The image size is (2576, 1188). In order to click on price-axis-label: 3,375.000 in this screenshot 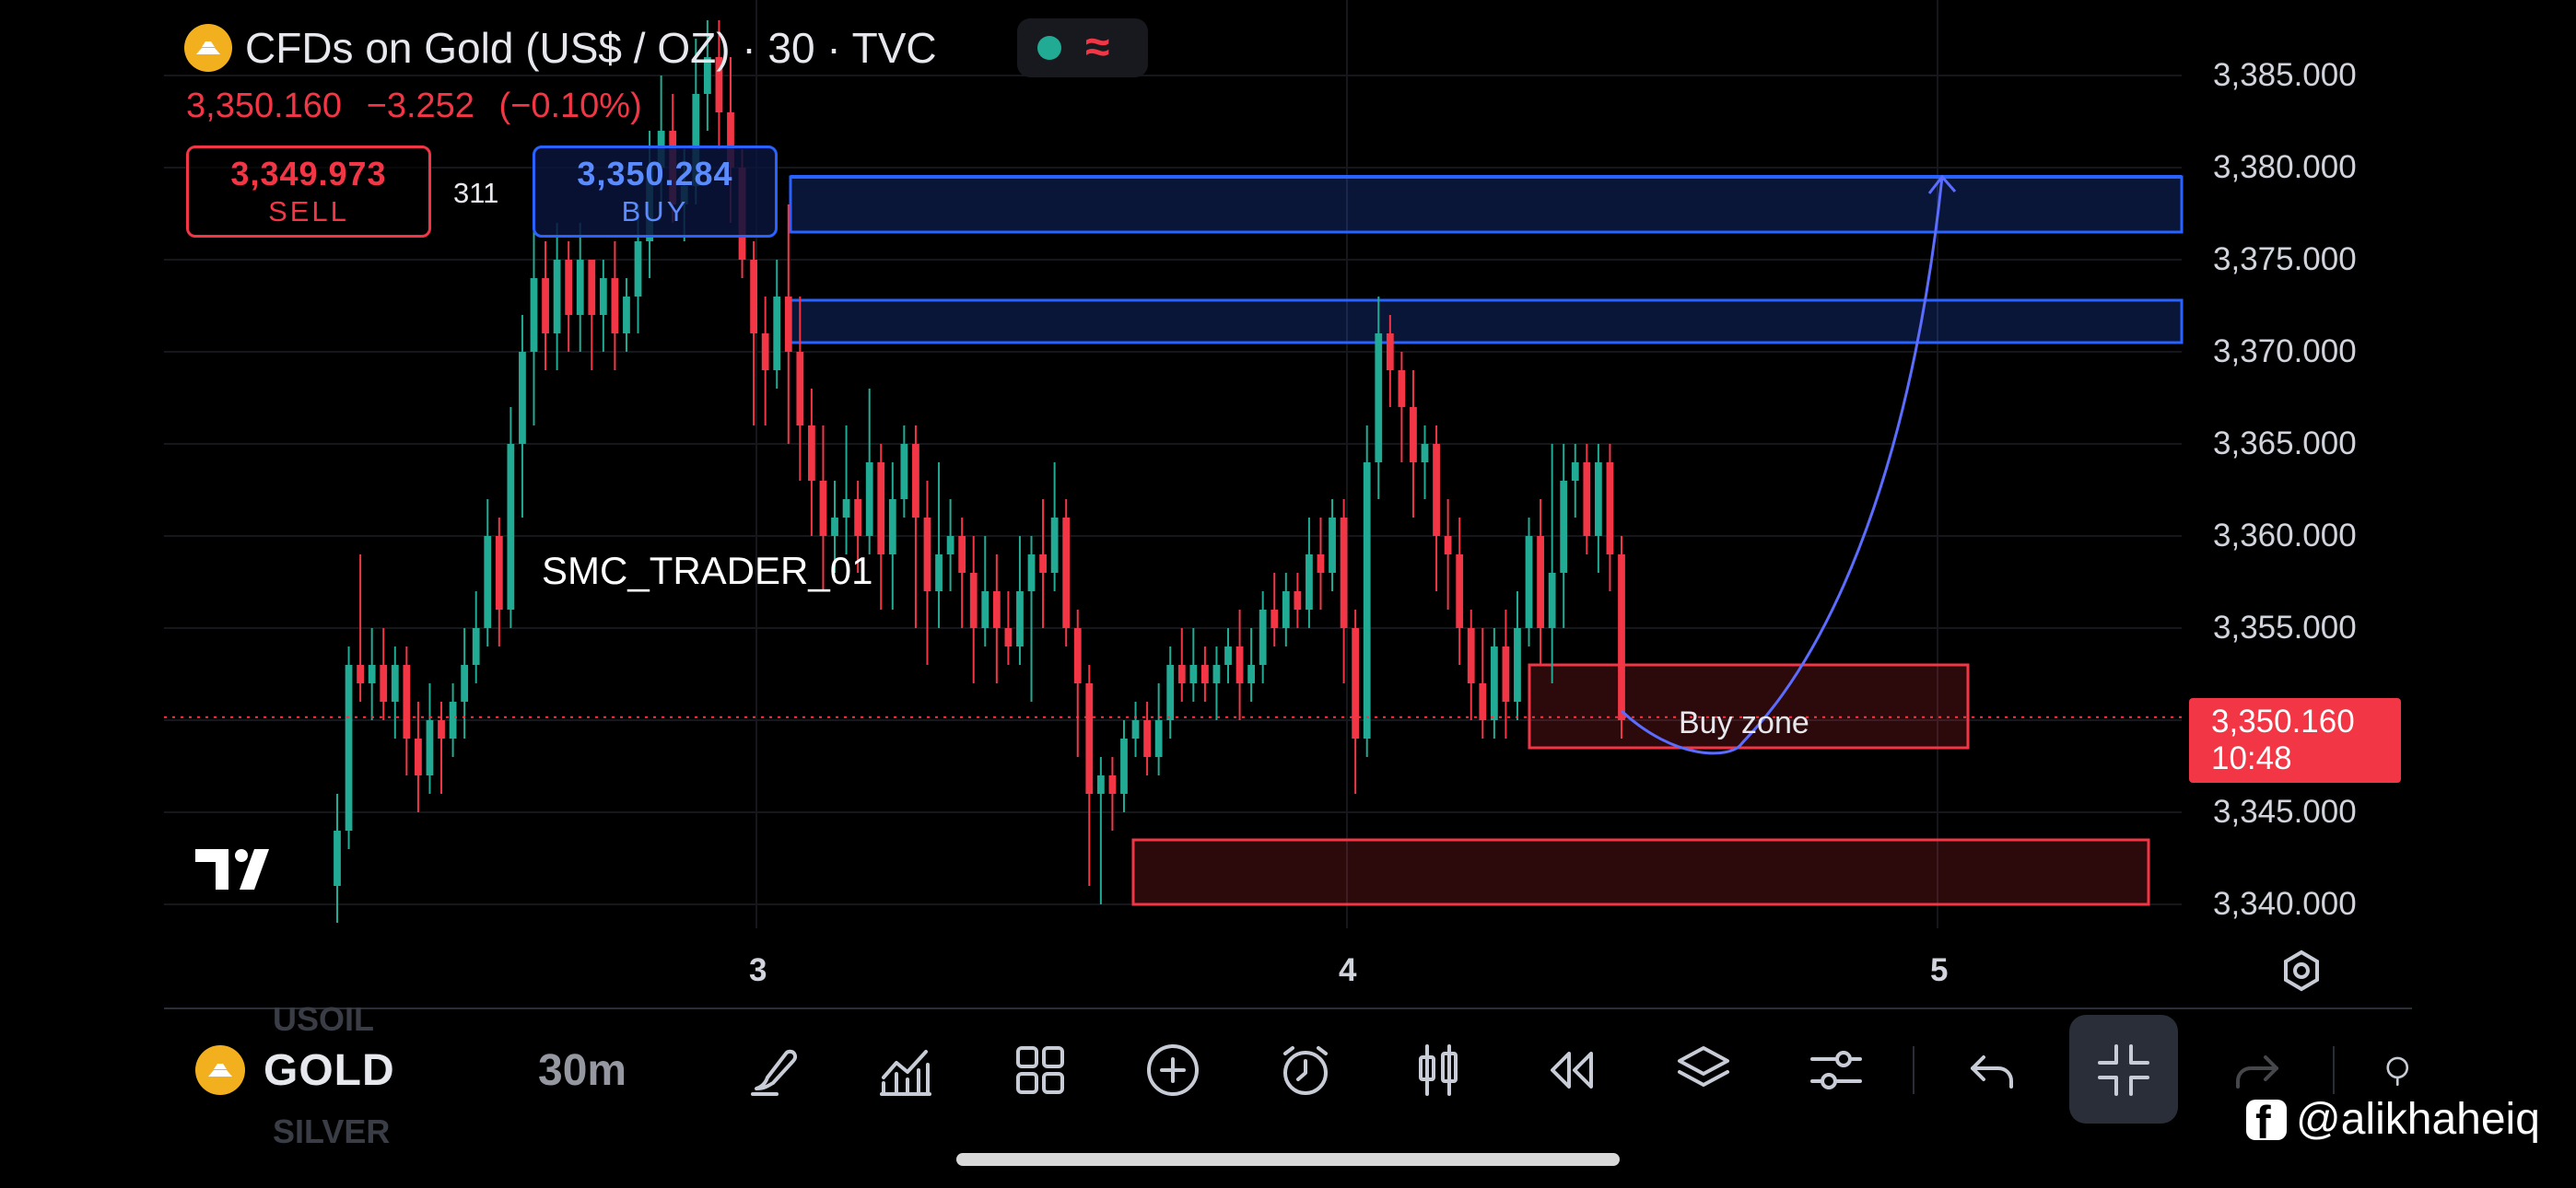, I will do `click(2285, 259)`.